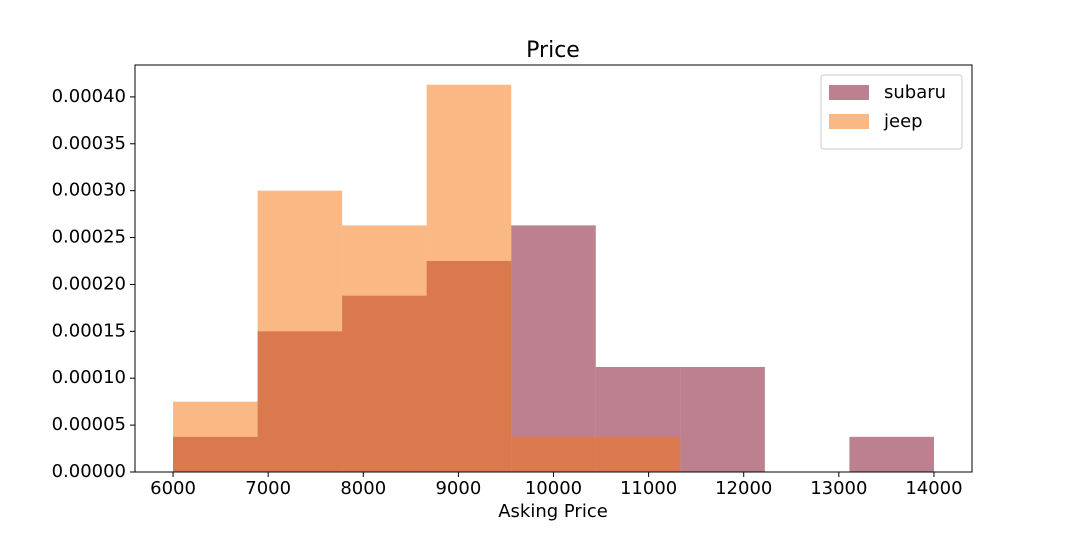  Describe the element at coordinates (268, 488) in the screenshot. I see `x-tick-label: 7000` at that location.